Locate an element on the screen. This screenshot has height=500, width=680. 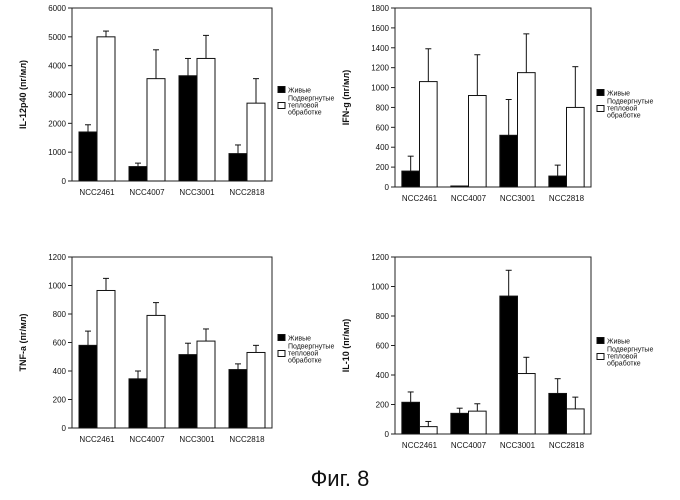
y-tick-label: 4000 is located at coordinates (57, 66).